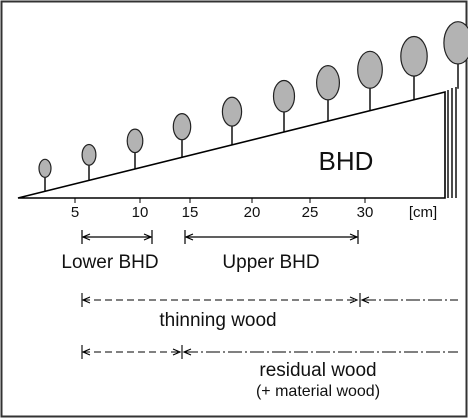 This screenshot has width=468, height=418. What do you see at coordinates (346, 161) in the screenshot?
I see `slope-label: BHD` at bounding box center [346, 161].